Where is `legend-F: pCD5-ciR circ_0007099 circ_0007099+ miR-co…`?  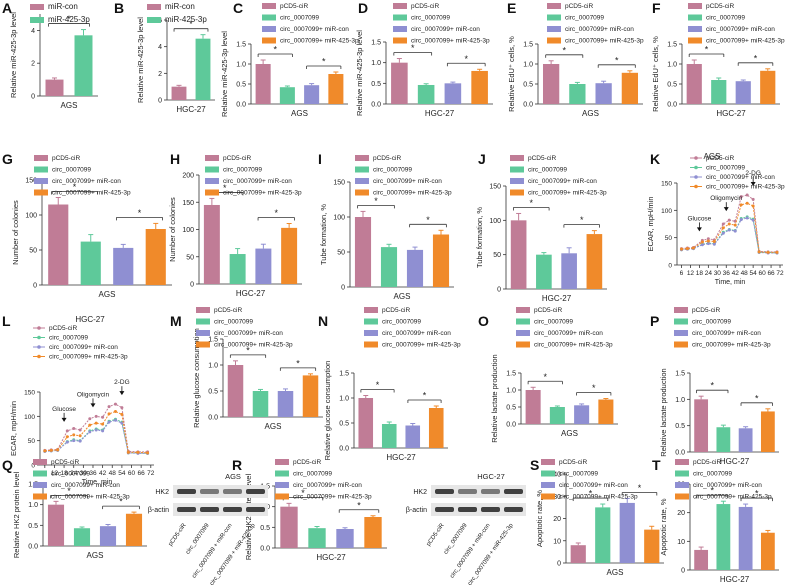
legend-F: pCD5-ciR circ_0007099 circ_0007099+ miR-co… is located at coordinates (736, 24).